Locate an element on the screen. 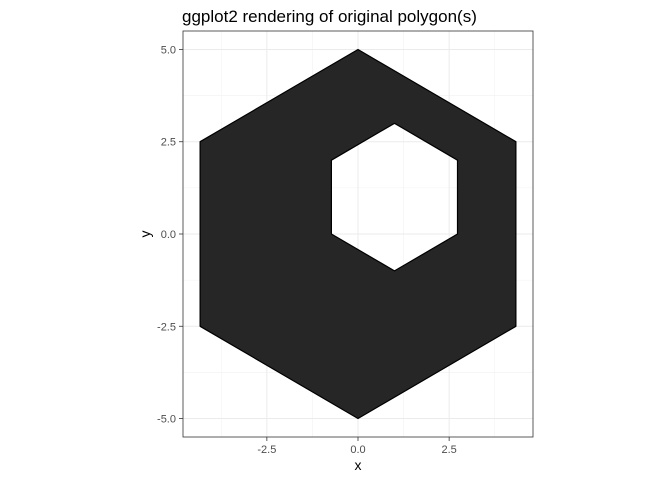 The height and width of the screenshot is (480, 672). chart-title: ggplot2 rendering of original polygon(s) is located at coordinates (329, 16).